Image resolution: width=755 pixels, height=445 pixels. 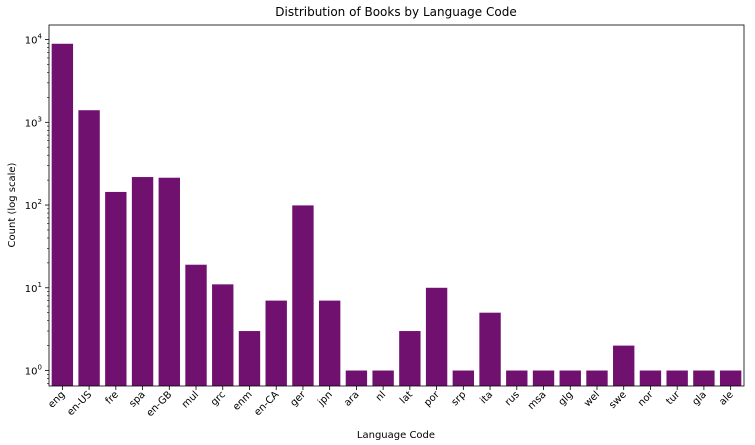 I want to click on x-tick-label-swe: swe, so click(x=618, y=400).